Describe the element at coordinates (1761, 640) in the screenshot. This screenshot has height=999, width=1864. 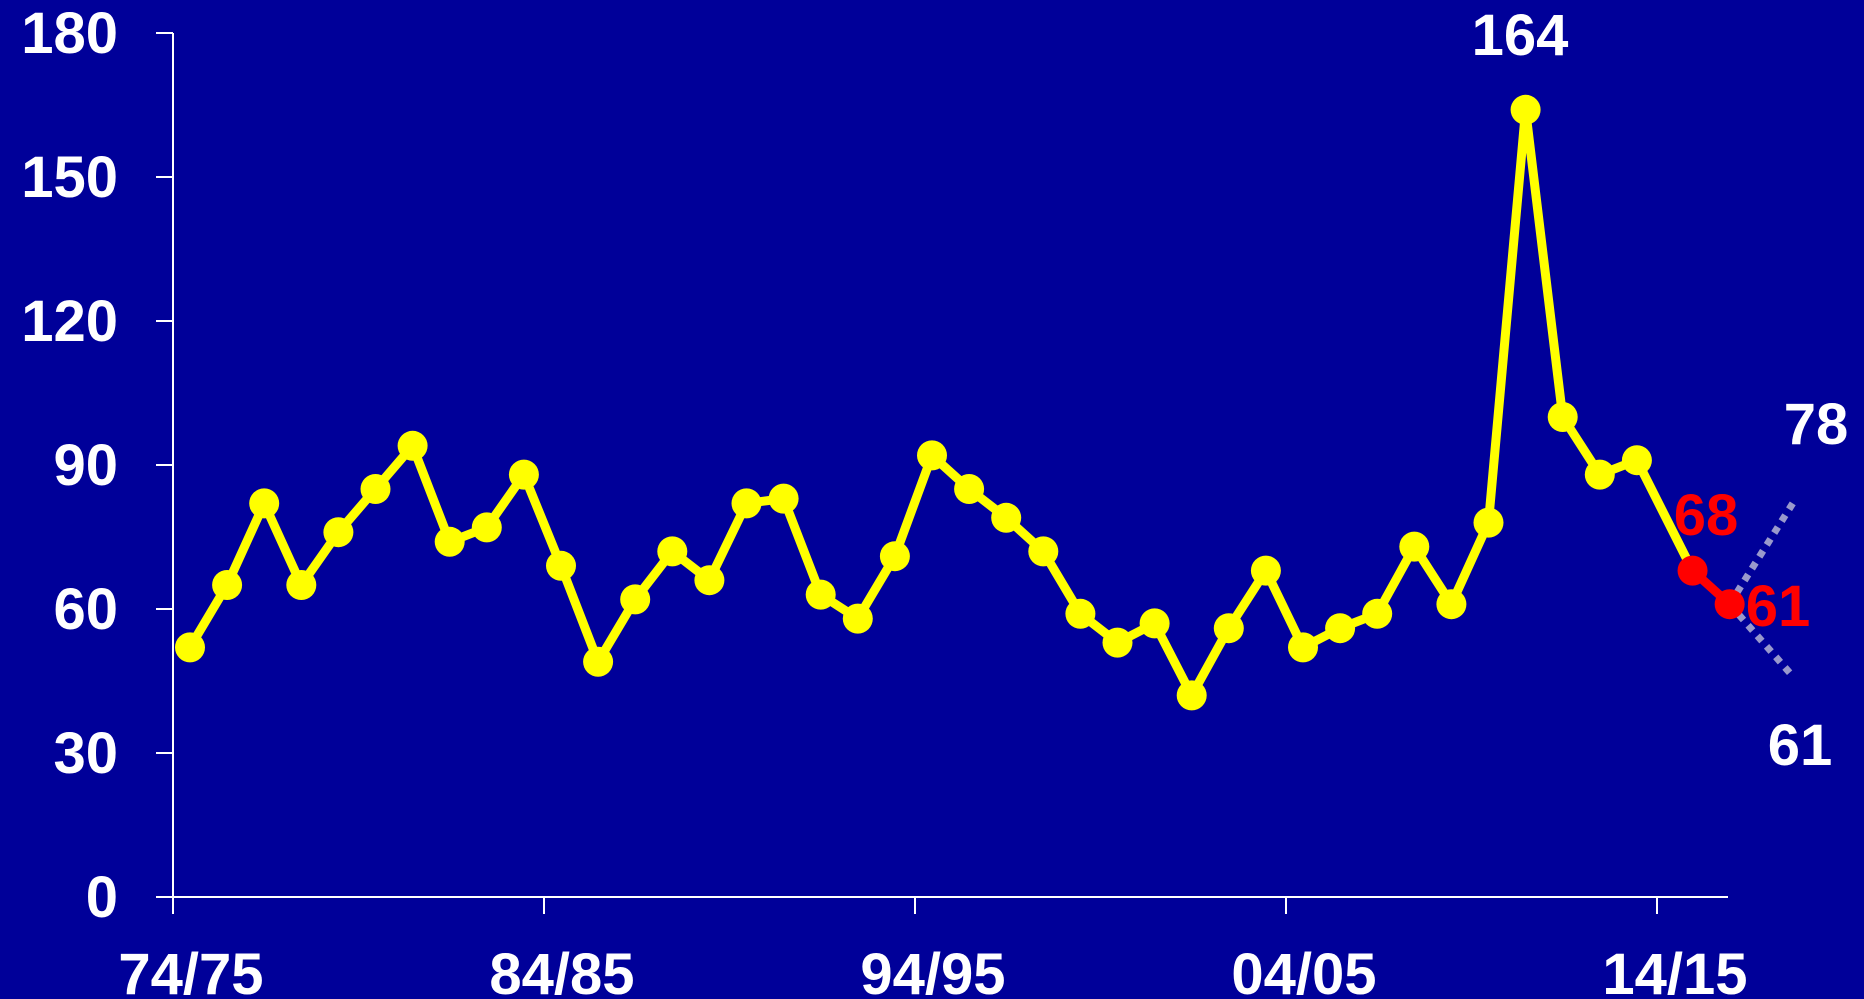
I see `projection-lower-line` at that location.